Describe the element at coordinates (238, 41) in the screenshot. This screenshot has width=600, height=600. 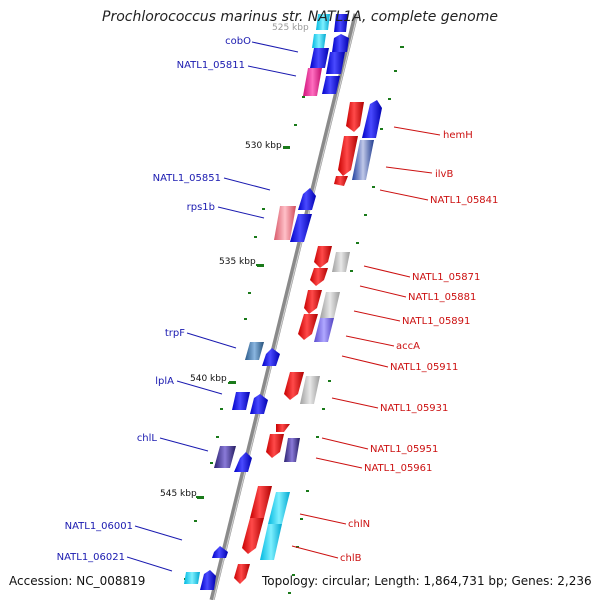
I see `gene-label-cobO: cobO` at that location.